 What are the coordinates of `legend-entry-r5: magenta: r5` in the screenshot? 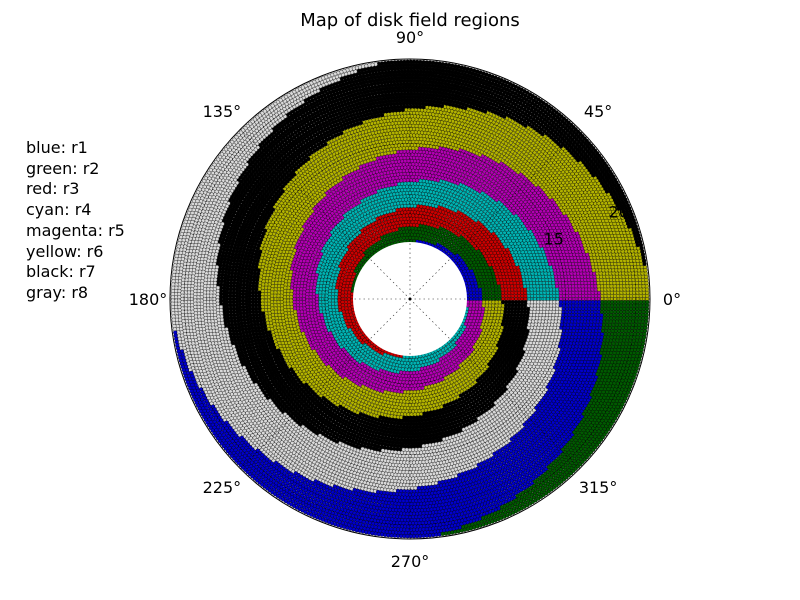 It's located at (75, 230).